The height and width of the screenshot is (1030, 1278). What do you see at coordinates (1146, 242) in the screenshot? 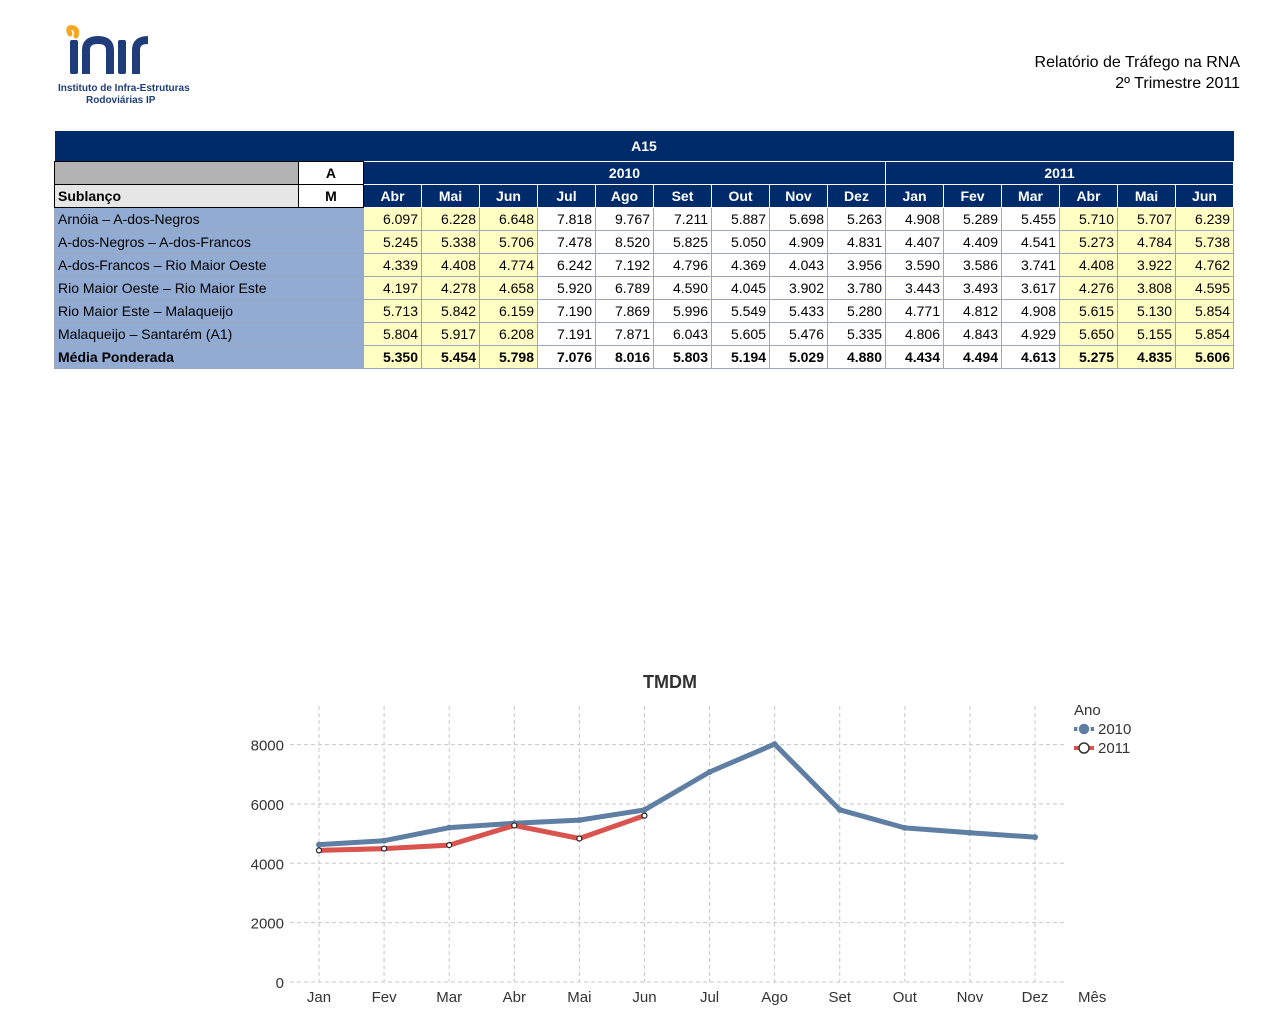
I see `traffic-value: 4.784` at bounding box center [1146, 242].